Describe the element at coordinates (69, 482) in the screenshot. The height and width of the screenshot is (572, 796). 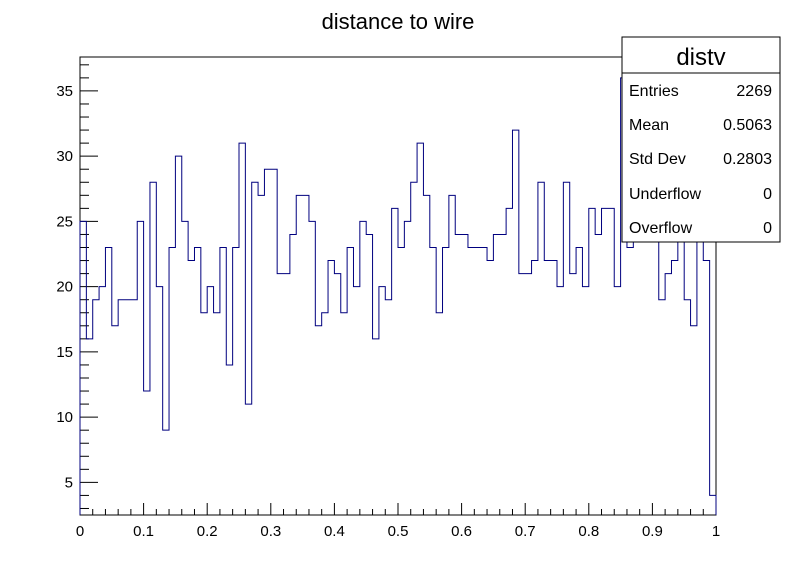
I see `y-tick-label: 5` at that location.